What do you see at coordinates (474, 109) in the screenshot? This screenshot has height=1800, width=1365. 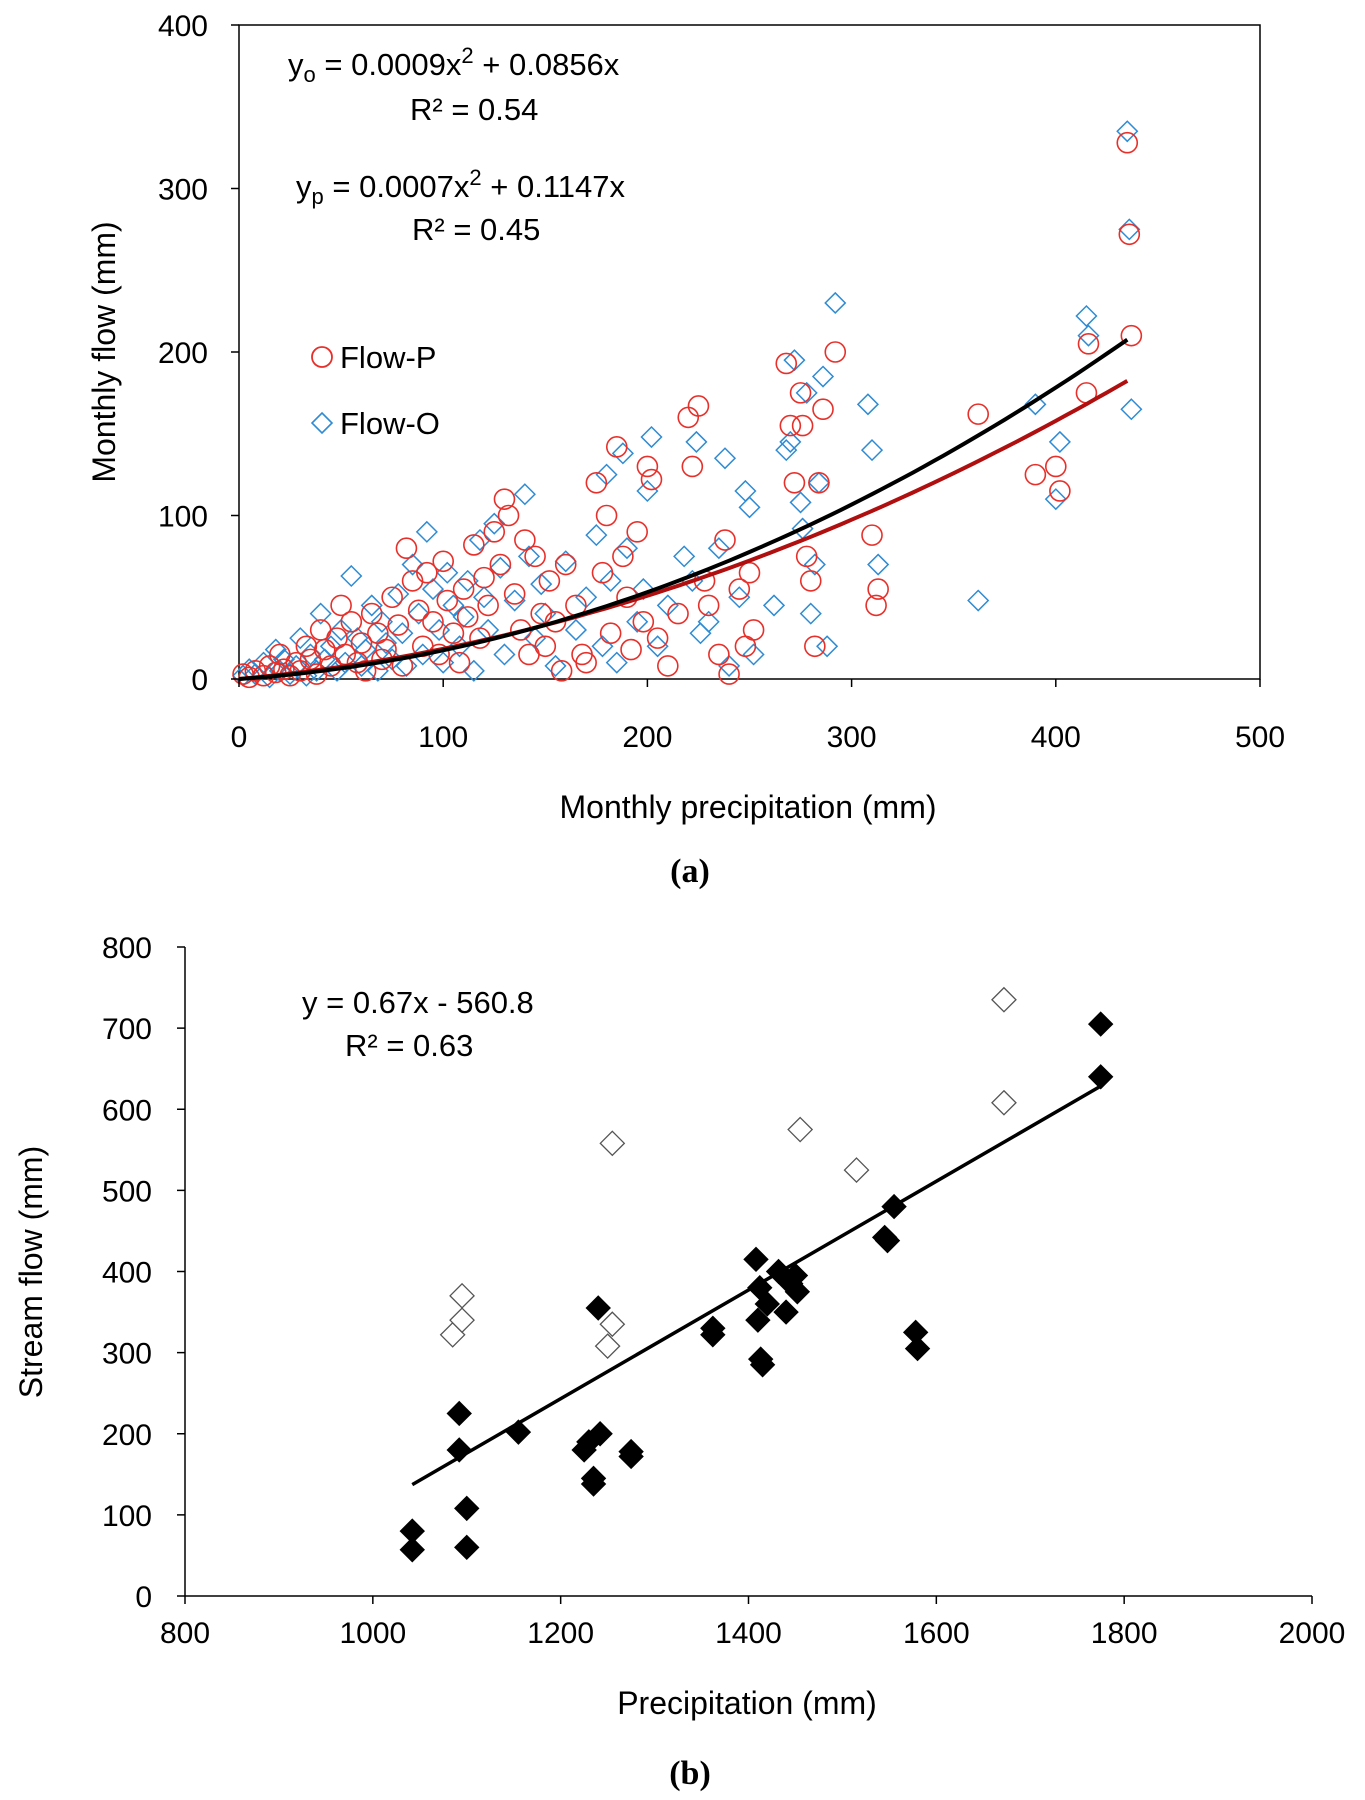 I see `panel-a-r2-observed: R² = 0.54` at bounding box center [474, 109].